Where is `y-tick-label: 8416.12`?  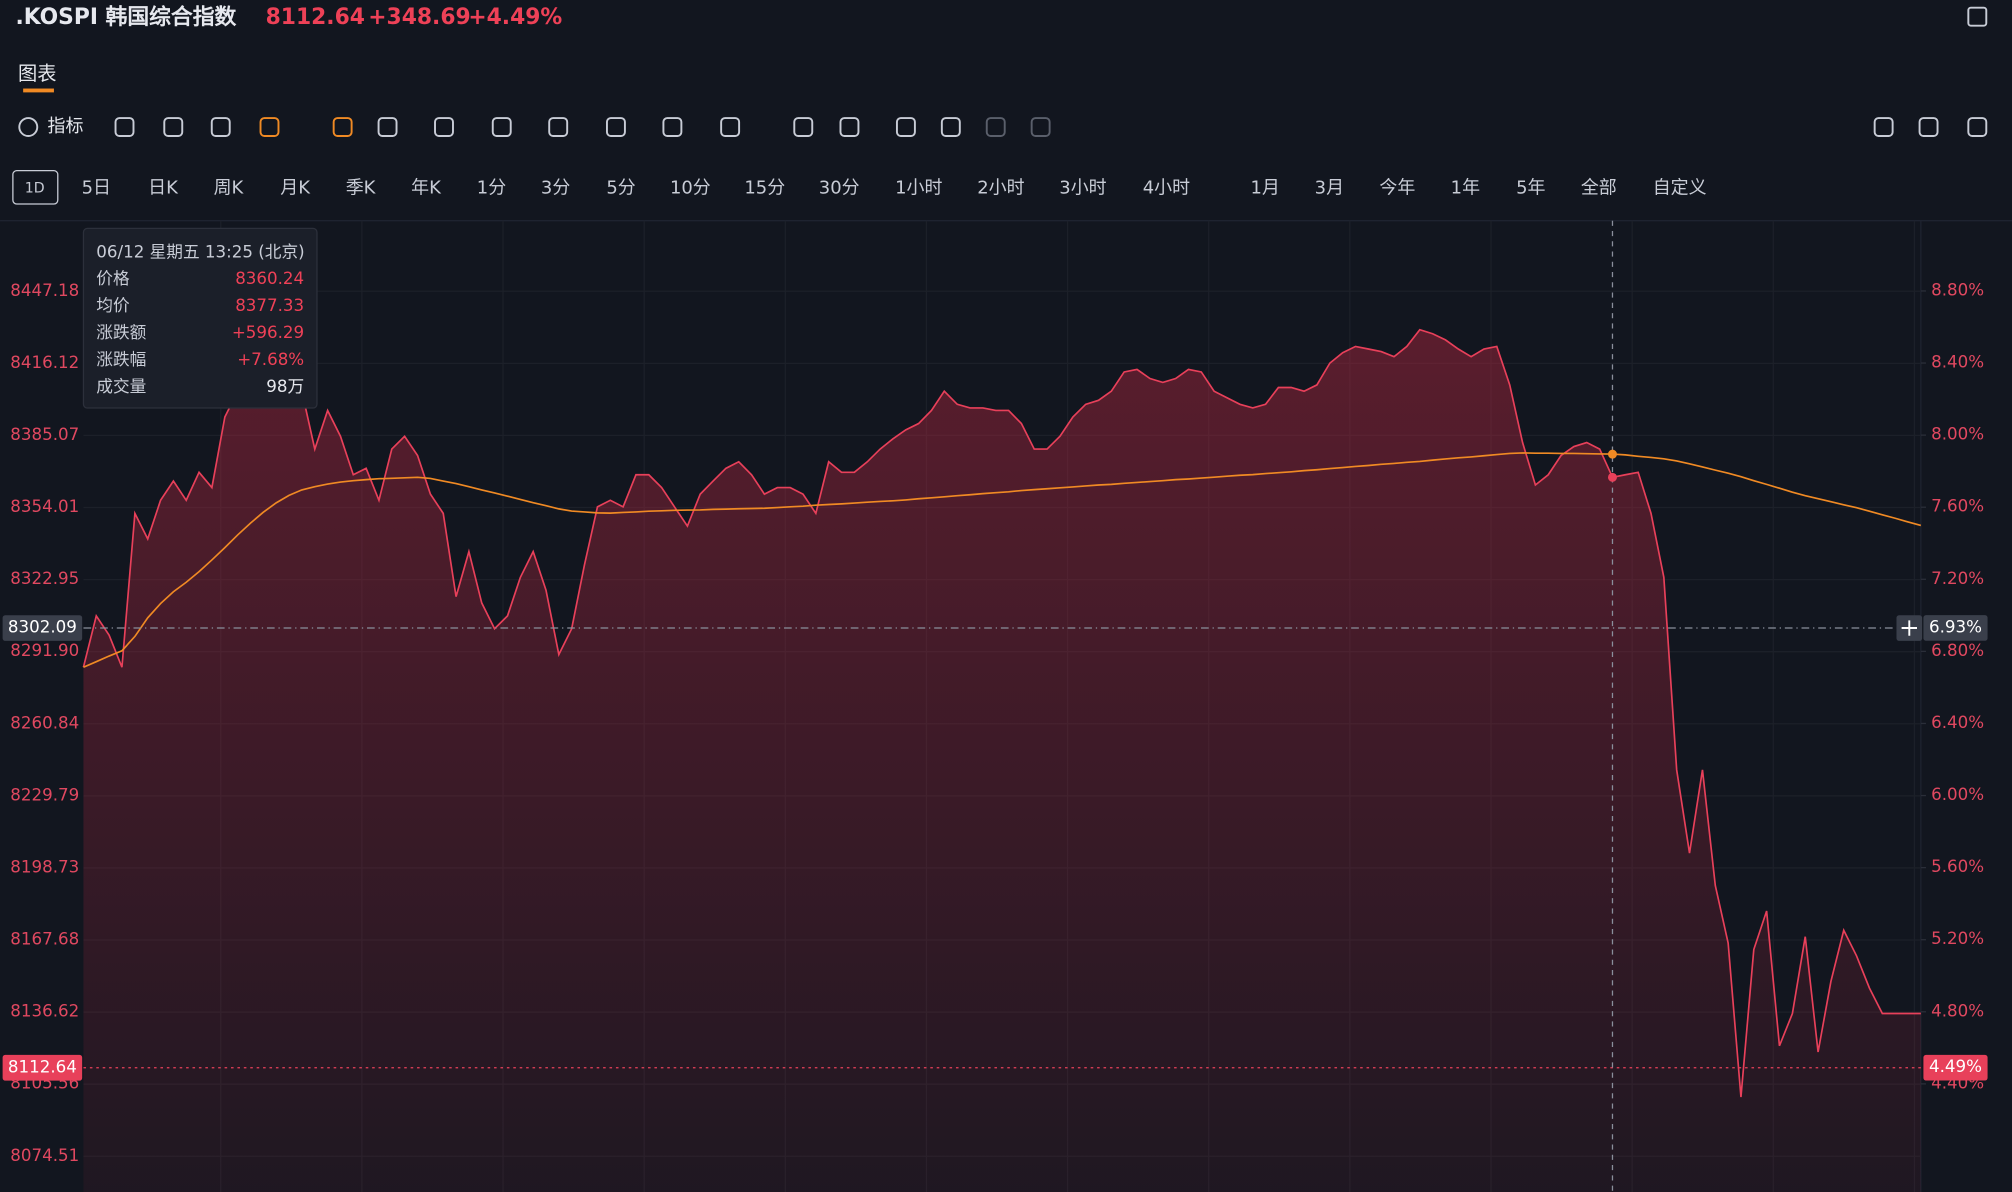 y-tick-label: 8416.12 is located at coordinates (44, 362).